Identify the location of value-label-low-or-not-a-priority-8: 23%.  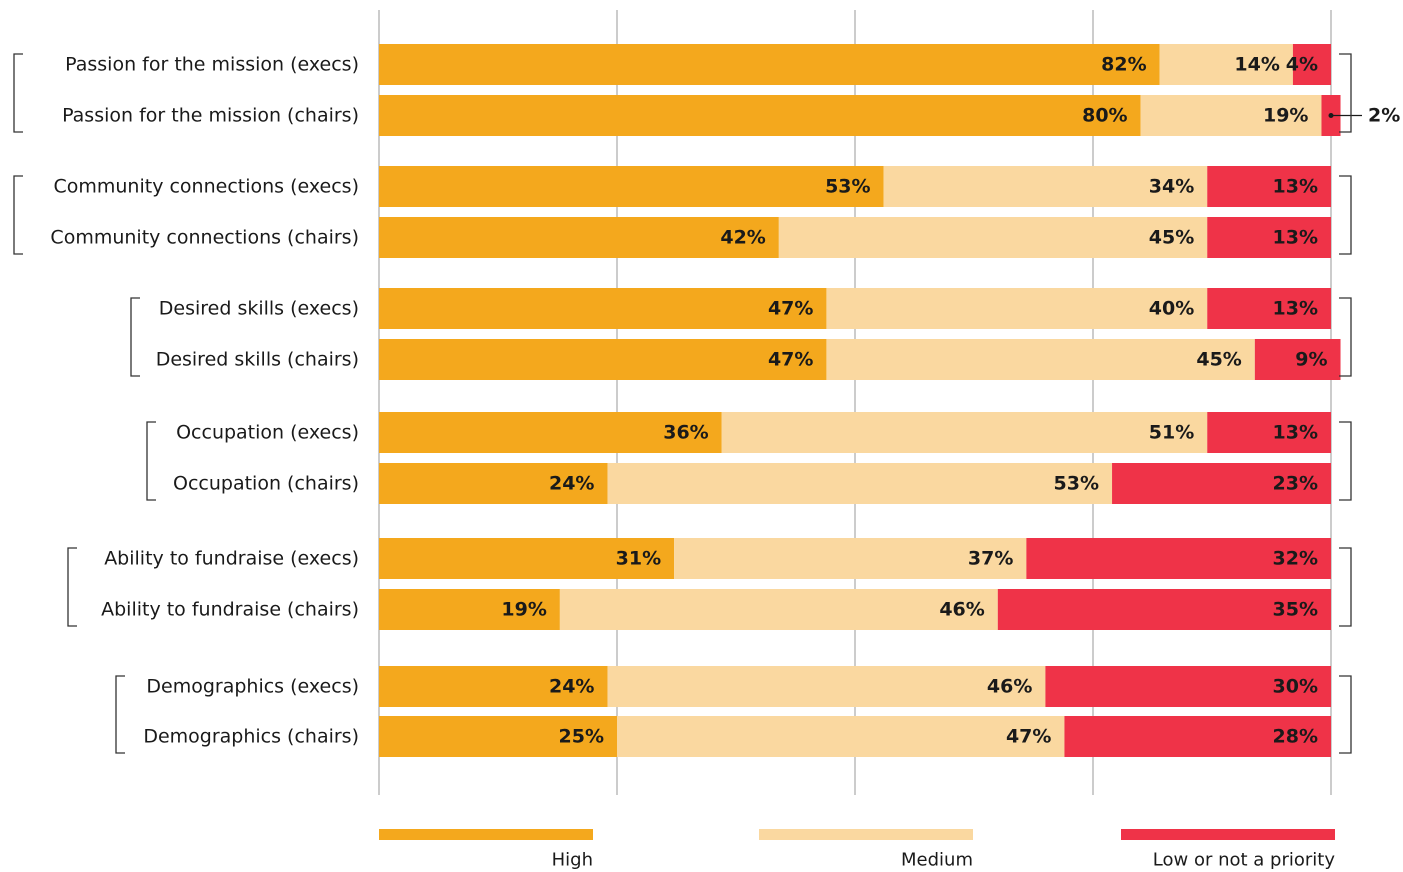
(1295, 484).